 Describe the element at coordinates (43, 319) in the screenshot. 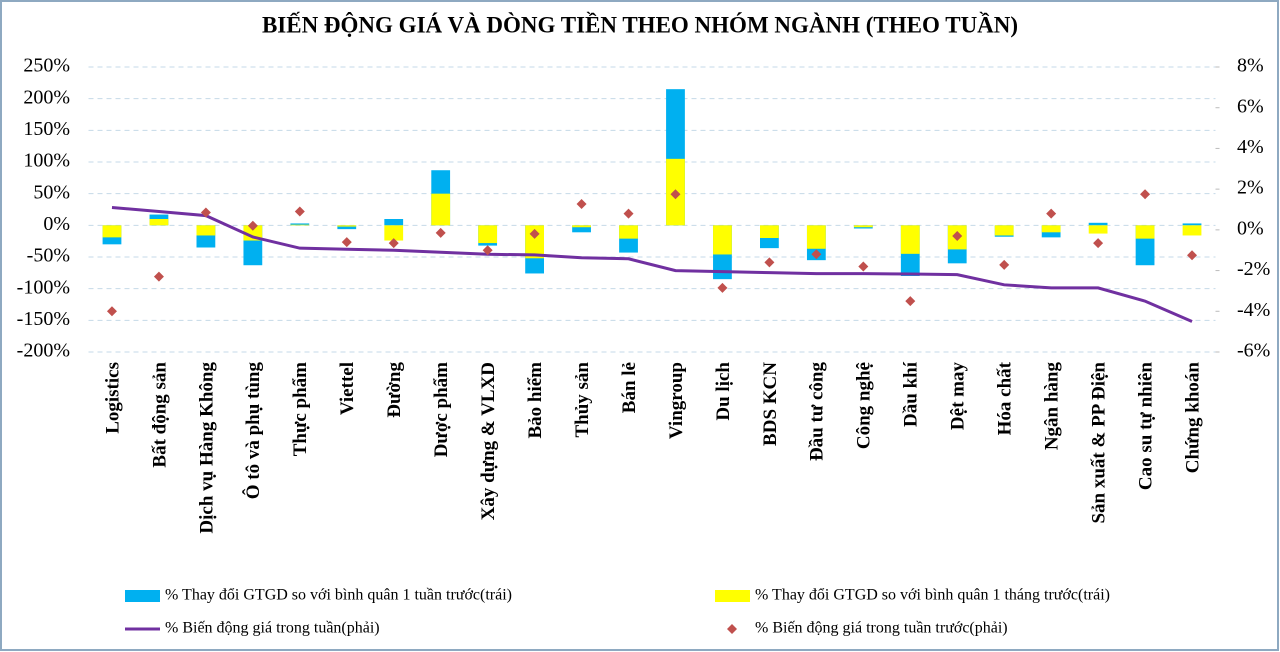

I see `y-tick-label: -150%` at that location.